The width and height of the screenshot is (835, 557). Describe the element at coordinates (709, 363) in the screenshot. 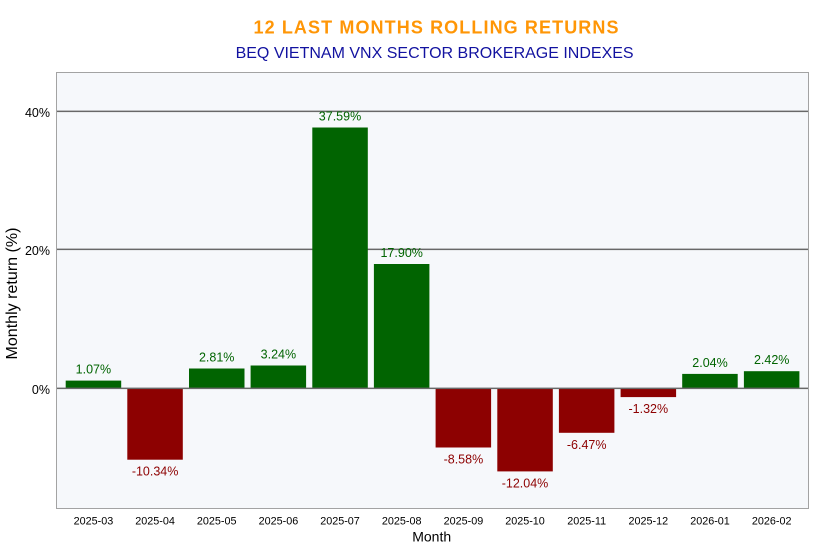

I see `svg-text: 2.04%` at that location.